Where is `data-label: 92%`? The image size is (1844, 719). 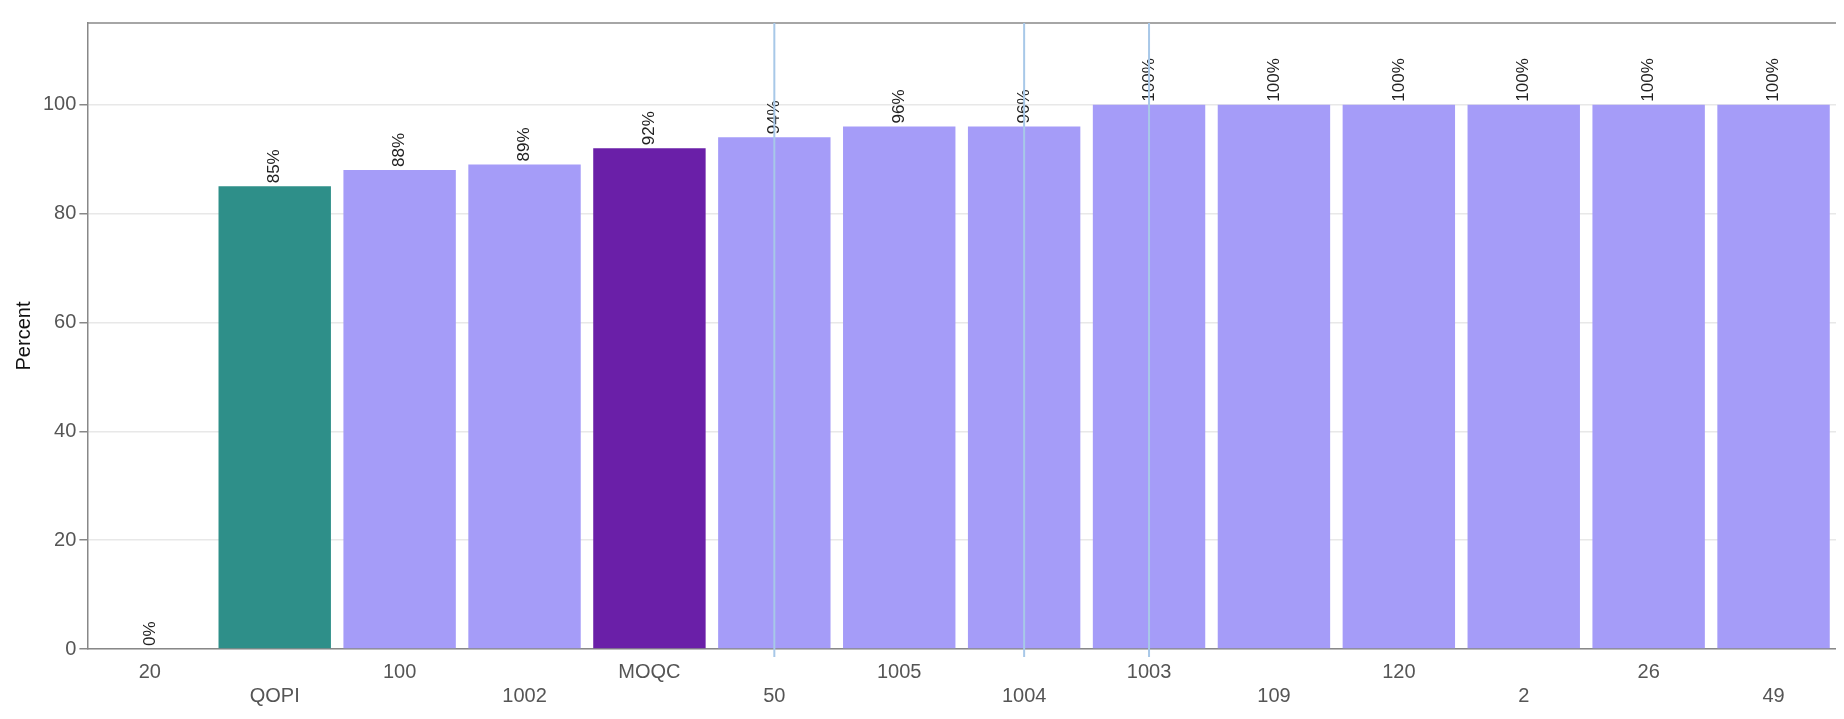
data-label: 92% is located at coordinates (649, 128).